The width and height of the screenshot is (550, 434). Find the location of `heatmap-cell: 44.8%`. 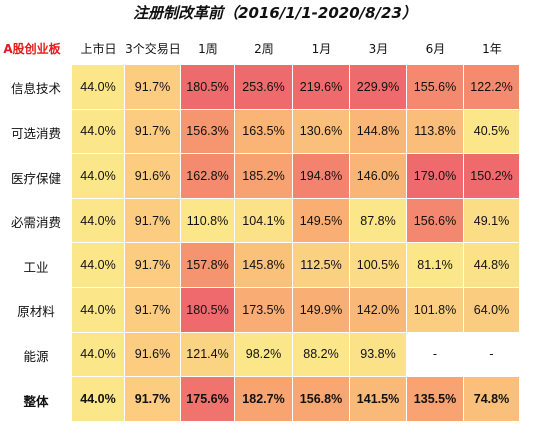

heatmap-cell: 44.8% is located at coordinates (491, 265).